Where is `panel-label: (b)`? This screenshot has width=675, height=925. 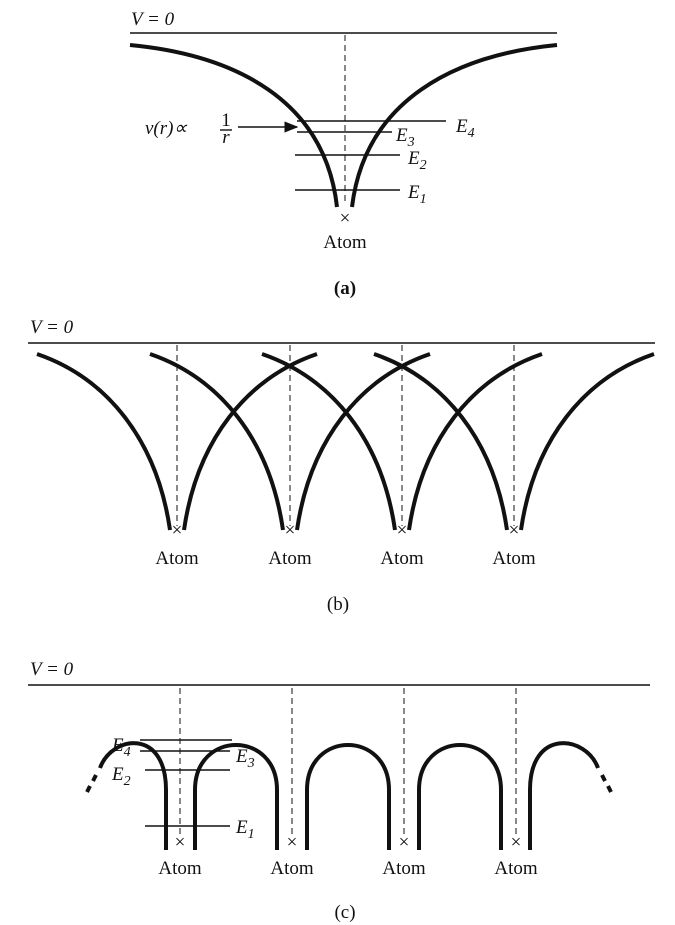 panel-label: (b) is located at coordinates (338, 604).